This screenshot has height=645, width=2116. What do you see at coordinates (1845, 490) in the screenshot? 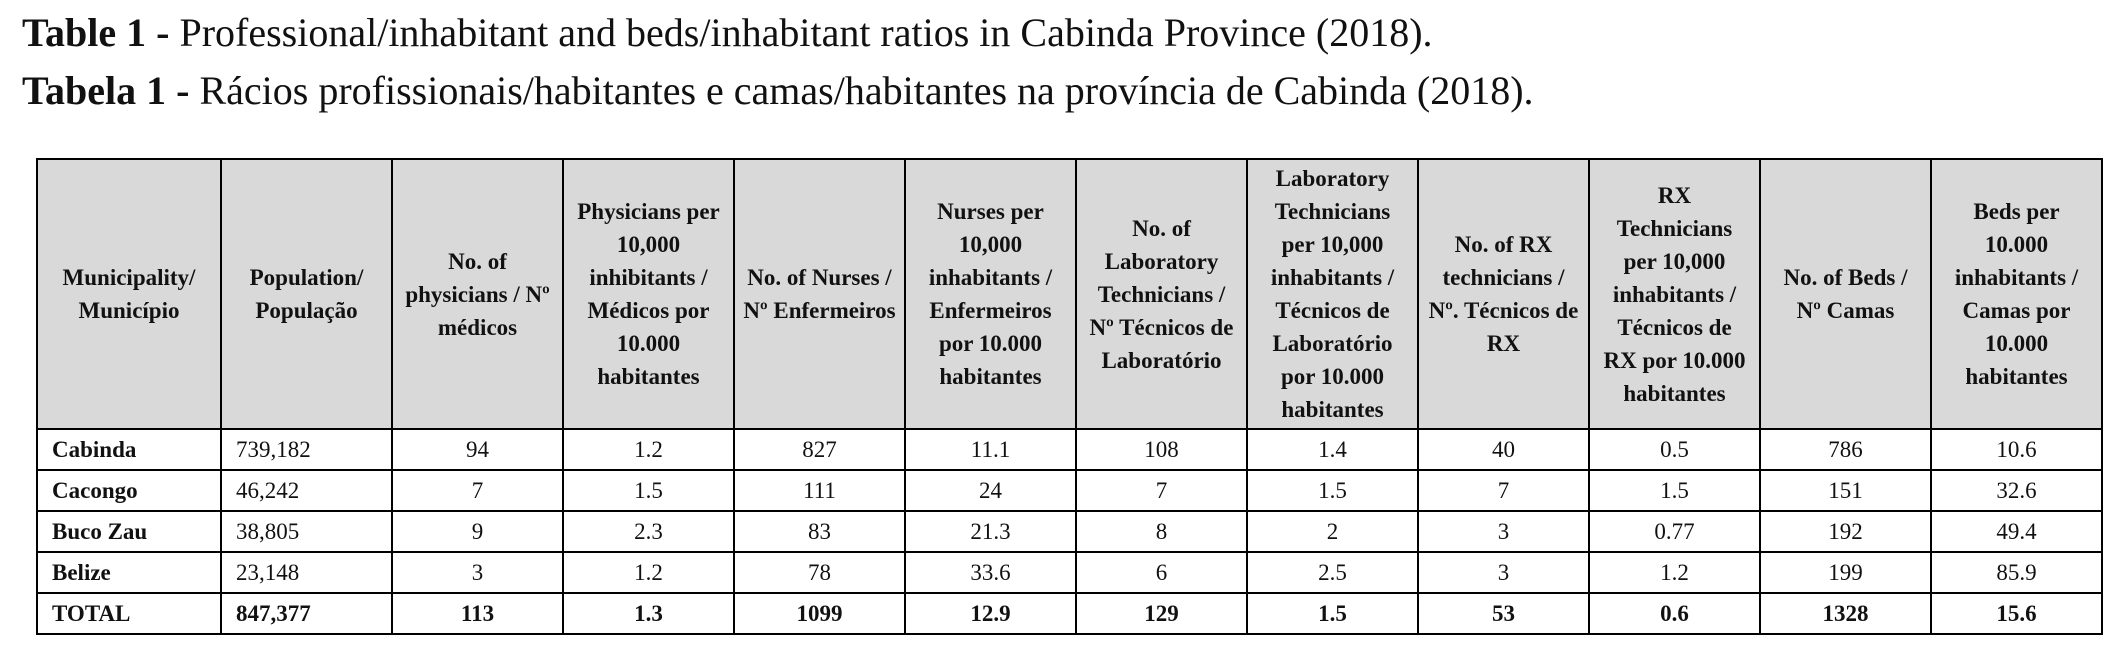
I see `cell: 151` at bounding box center [1845, 490].